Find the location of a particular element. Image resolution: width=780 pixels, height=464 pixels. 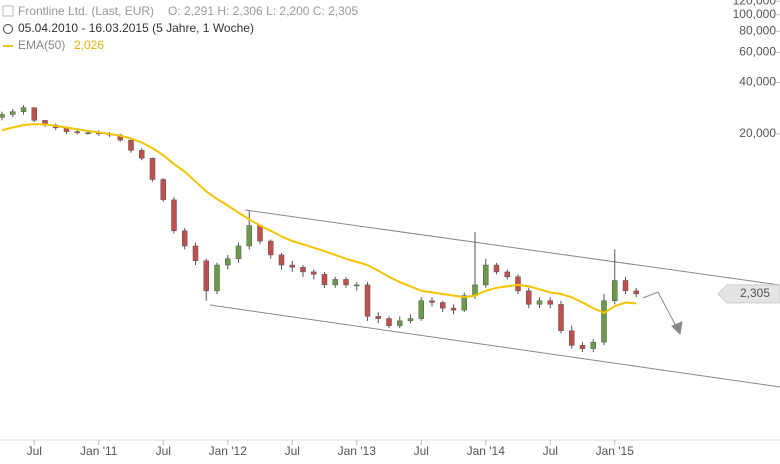

ohlc-summary: O: 2,291 H: 2,306 L: 2,200 C: 2,305 is located at coordinates (263, 11).